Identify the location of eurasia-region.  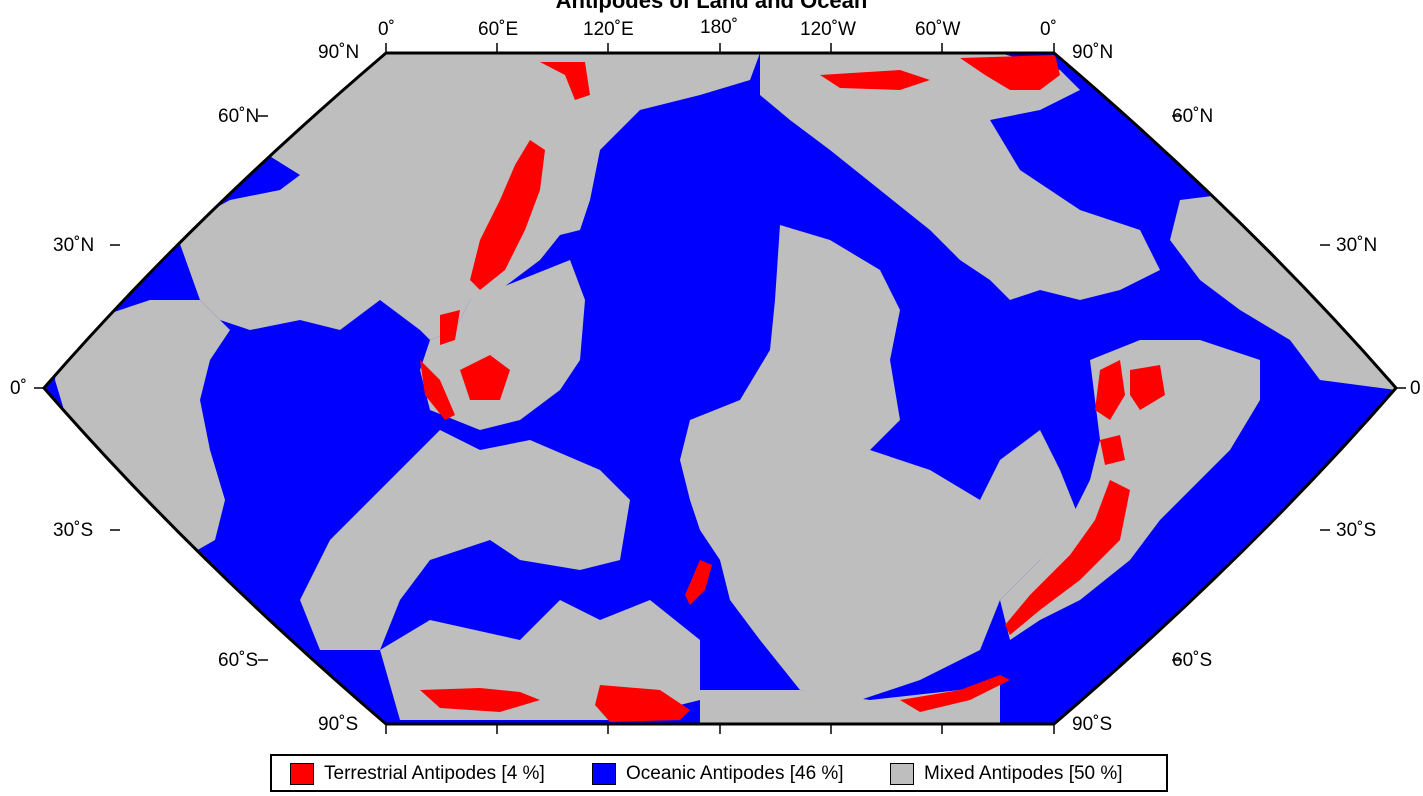
(467, 196).